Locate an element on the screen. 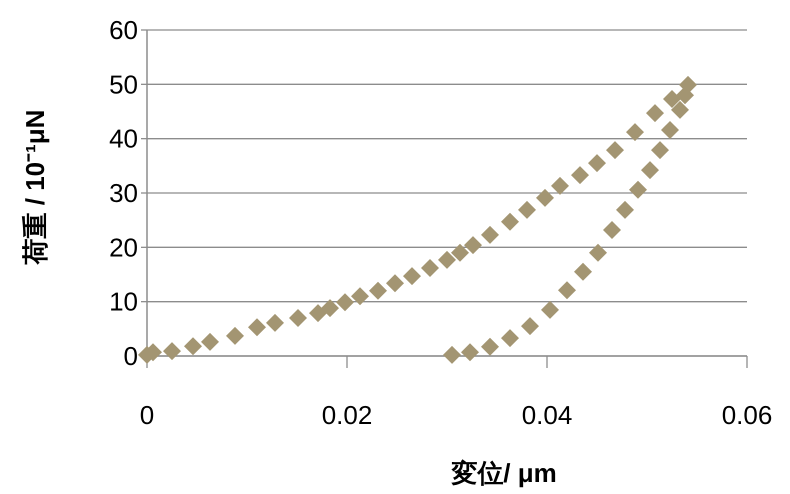 The width and height of the screenshot is (790, 494). y-tick-label: 60 is located at coordinates (123, 30).